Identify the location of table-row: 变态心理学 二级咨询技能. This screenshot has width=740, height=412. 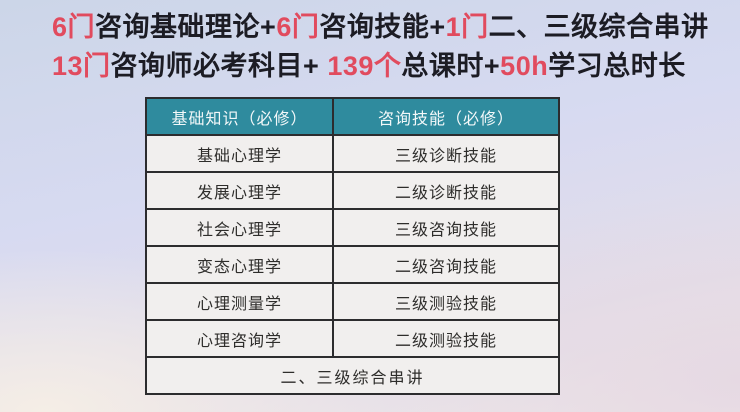
(352, 264).